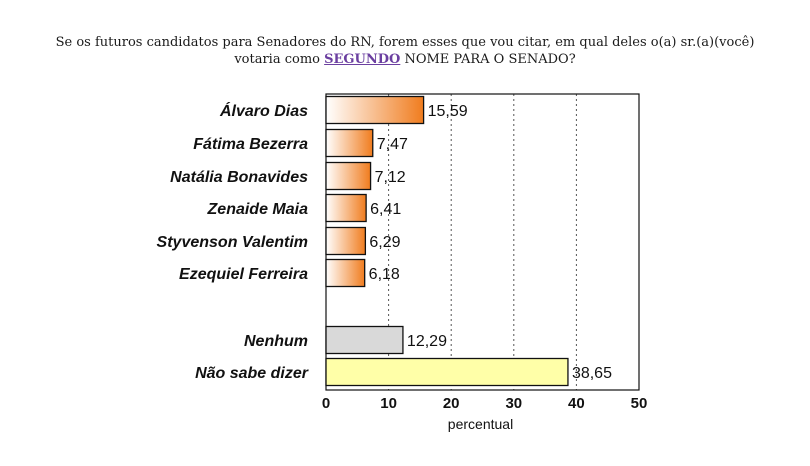 This screenshot has height=466, width=810. Describe the element at coordinates (513, 403) in the screenshot. I see `x-tick-label: 30` at that location.